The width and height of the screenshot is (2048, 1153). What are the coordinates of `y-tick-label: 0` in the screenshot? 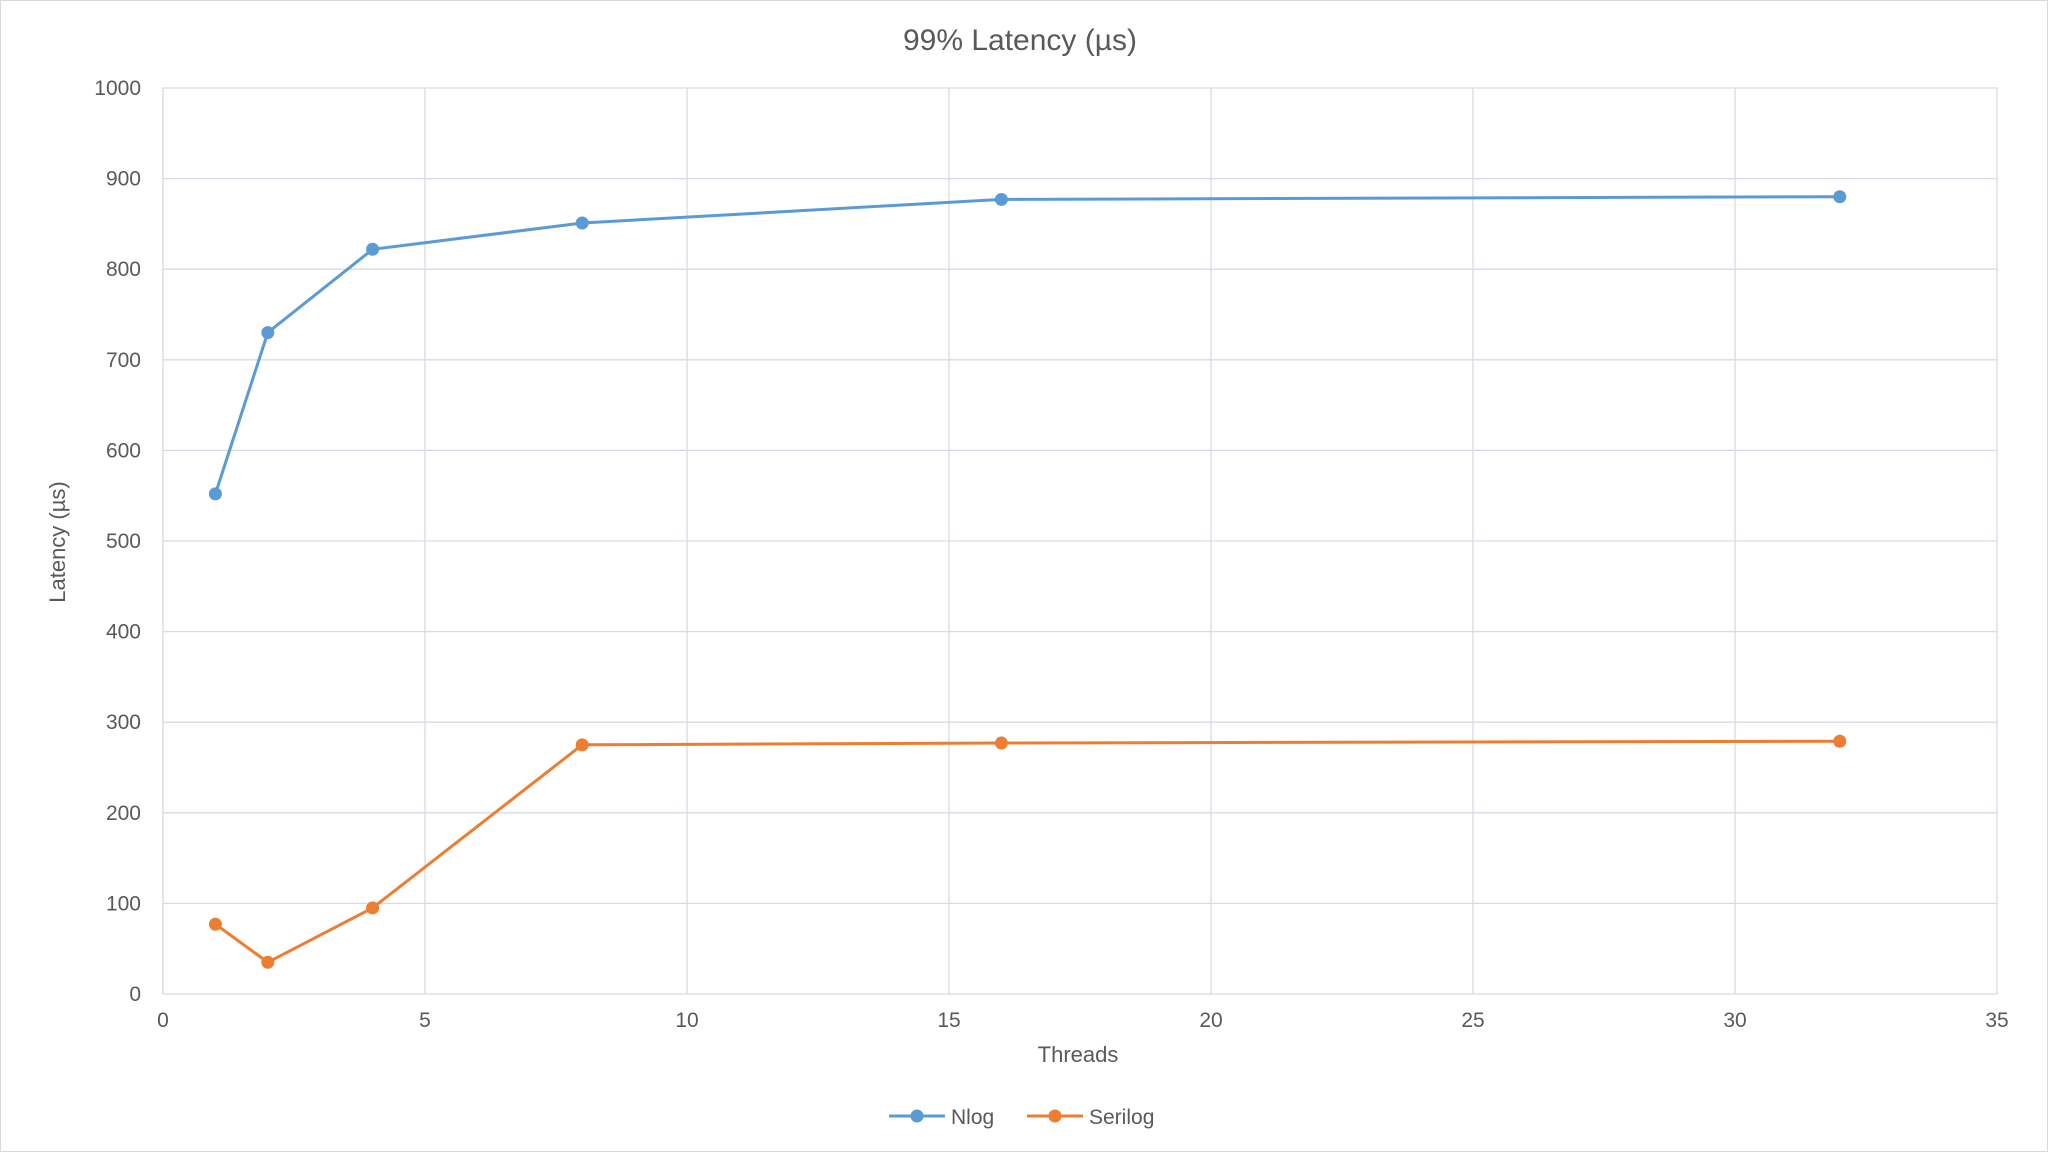 It's located at (135, 994).